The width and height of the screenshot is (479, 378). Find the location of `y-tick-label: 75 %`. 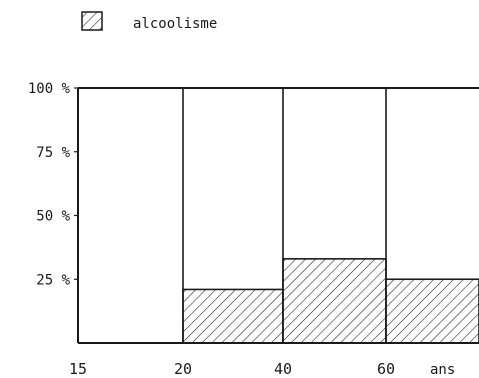

y-tick-label: 75 % is located at coordinates (53, 153).